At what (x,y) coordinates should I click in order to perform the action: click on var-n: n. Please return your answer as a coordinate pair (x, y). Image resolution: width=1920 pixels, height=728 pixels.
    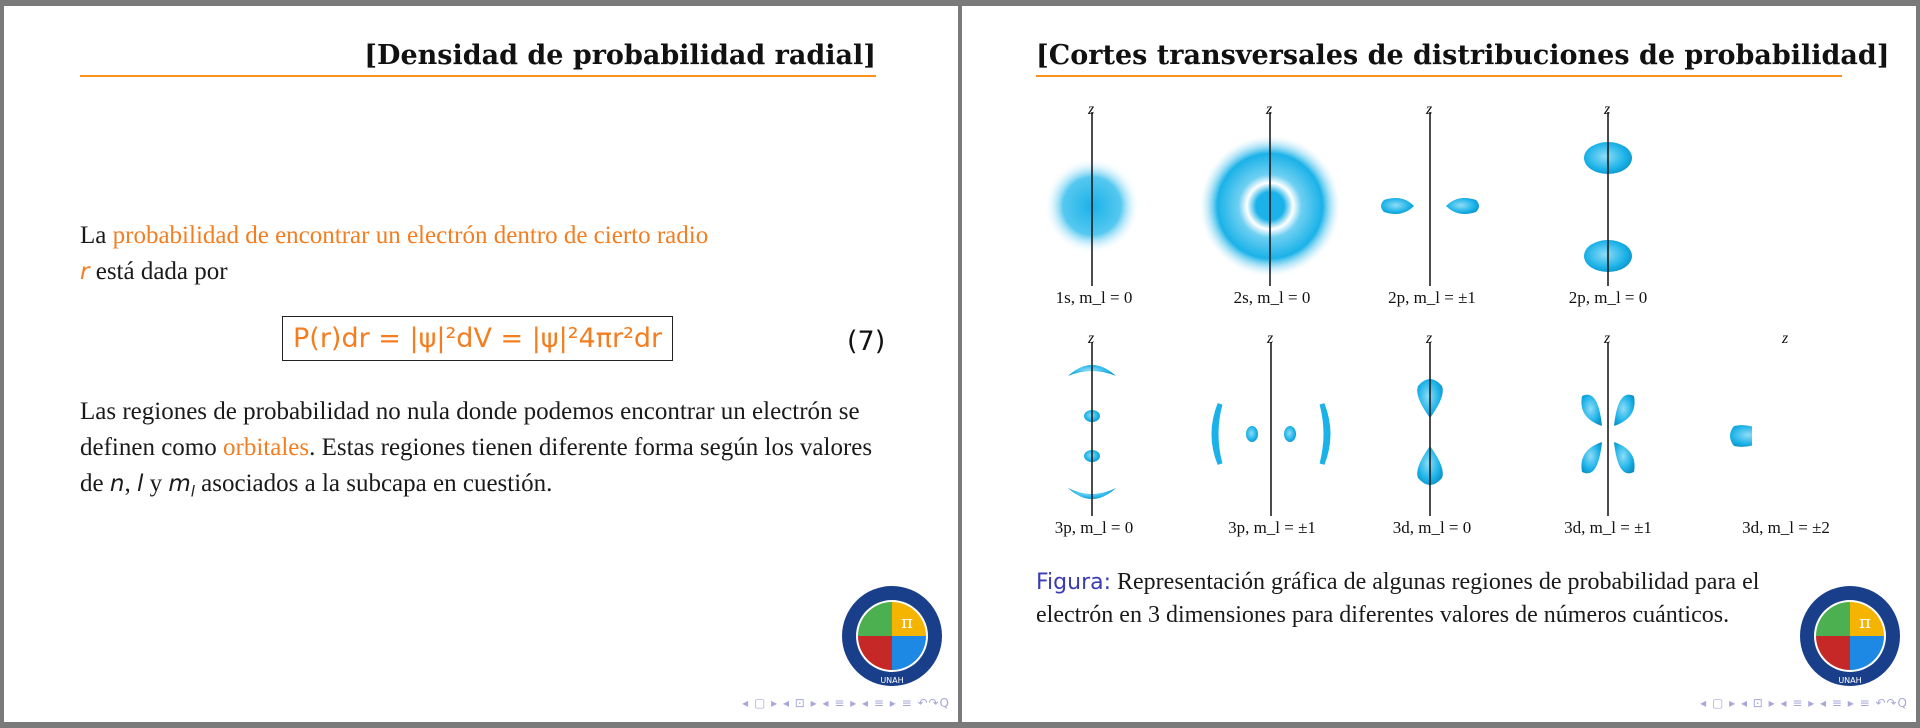
    Looking at the image, I should click on (117, 484).